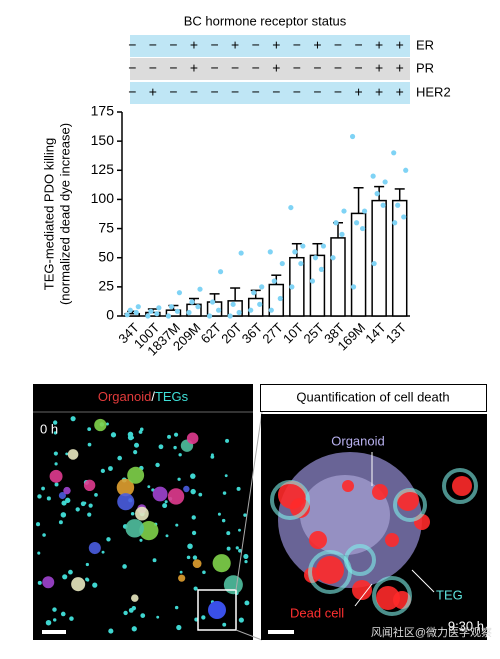 This screenshot has height=659, width=500. Describe the element at coordinates (106, 256) in the screenshot. I see `y-tick-label: 50` at that location.